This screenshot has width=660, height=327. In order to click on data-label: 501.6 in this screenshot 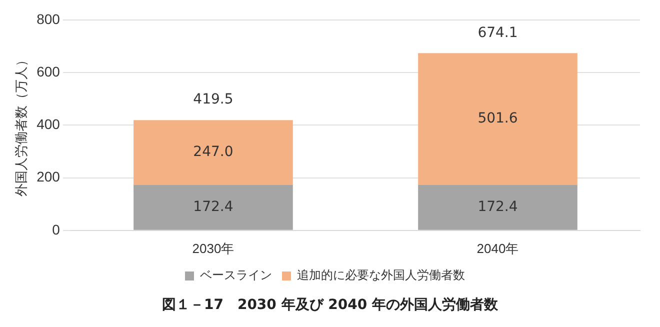, I will do `click(498, 118)`.